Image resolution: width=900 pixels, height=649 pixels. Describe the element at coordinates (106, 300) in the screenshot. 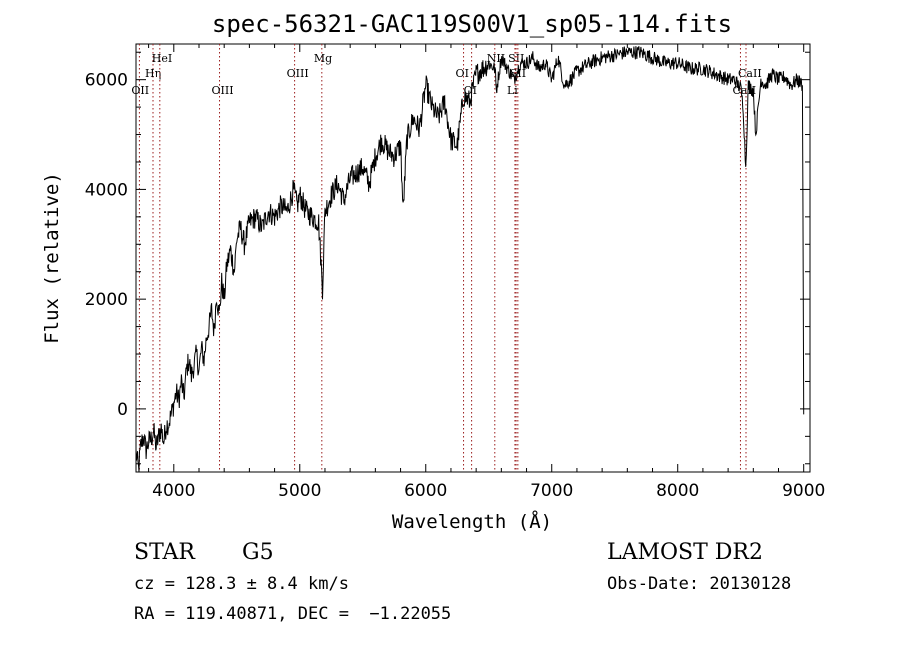

I see `y-tick-label: 2000` at that location.